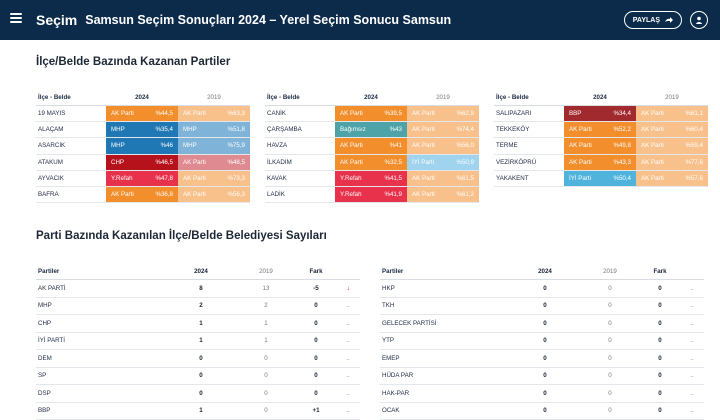 The image size is (720, 420). I want to click on vote-percent: %74,4, so click(465, 129).